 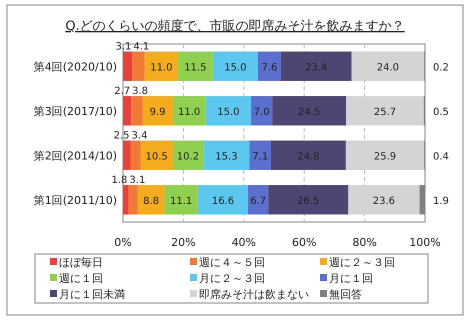 What do you see at coordinates (235, 26) in the screenshot?
I see `chart-title: Q.どのくらいの頻度で、市販の即席みそ汁を飲みますか？` at bounding box center [235, 26].